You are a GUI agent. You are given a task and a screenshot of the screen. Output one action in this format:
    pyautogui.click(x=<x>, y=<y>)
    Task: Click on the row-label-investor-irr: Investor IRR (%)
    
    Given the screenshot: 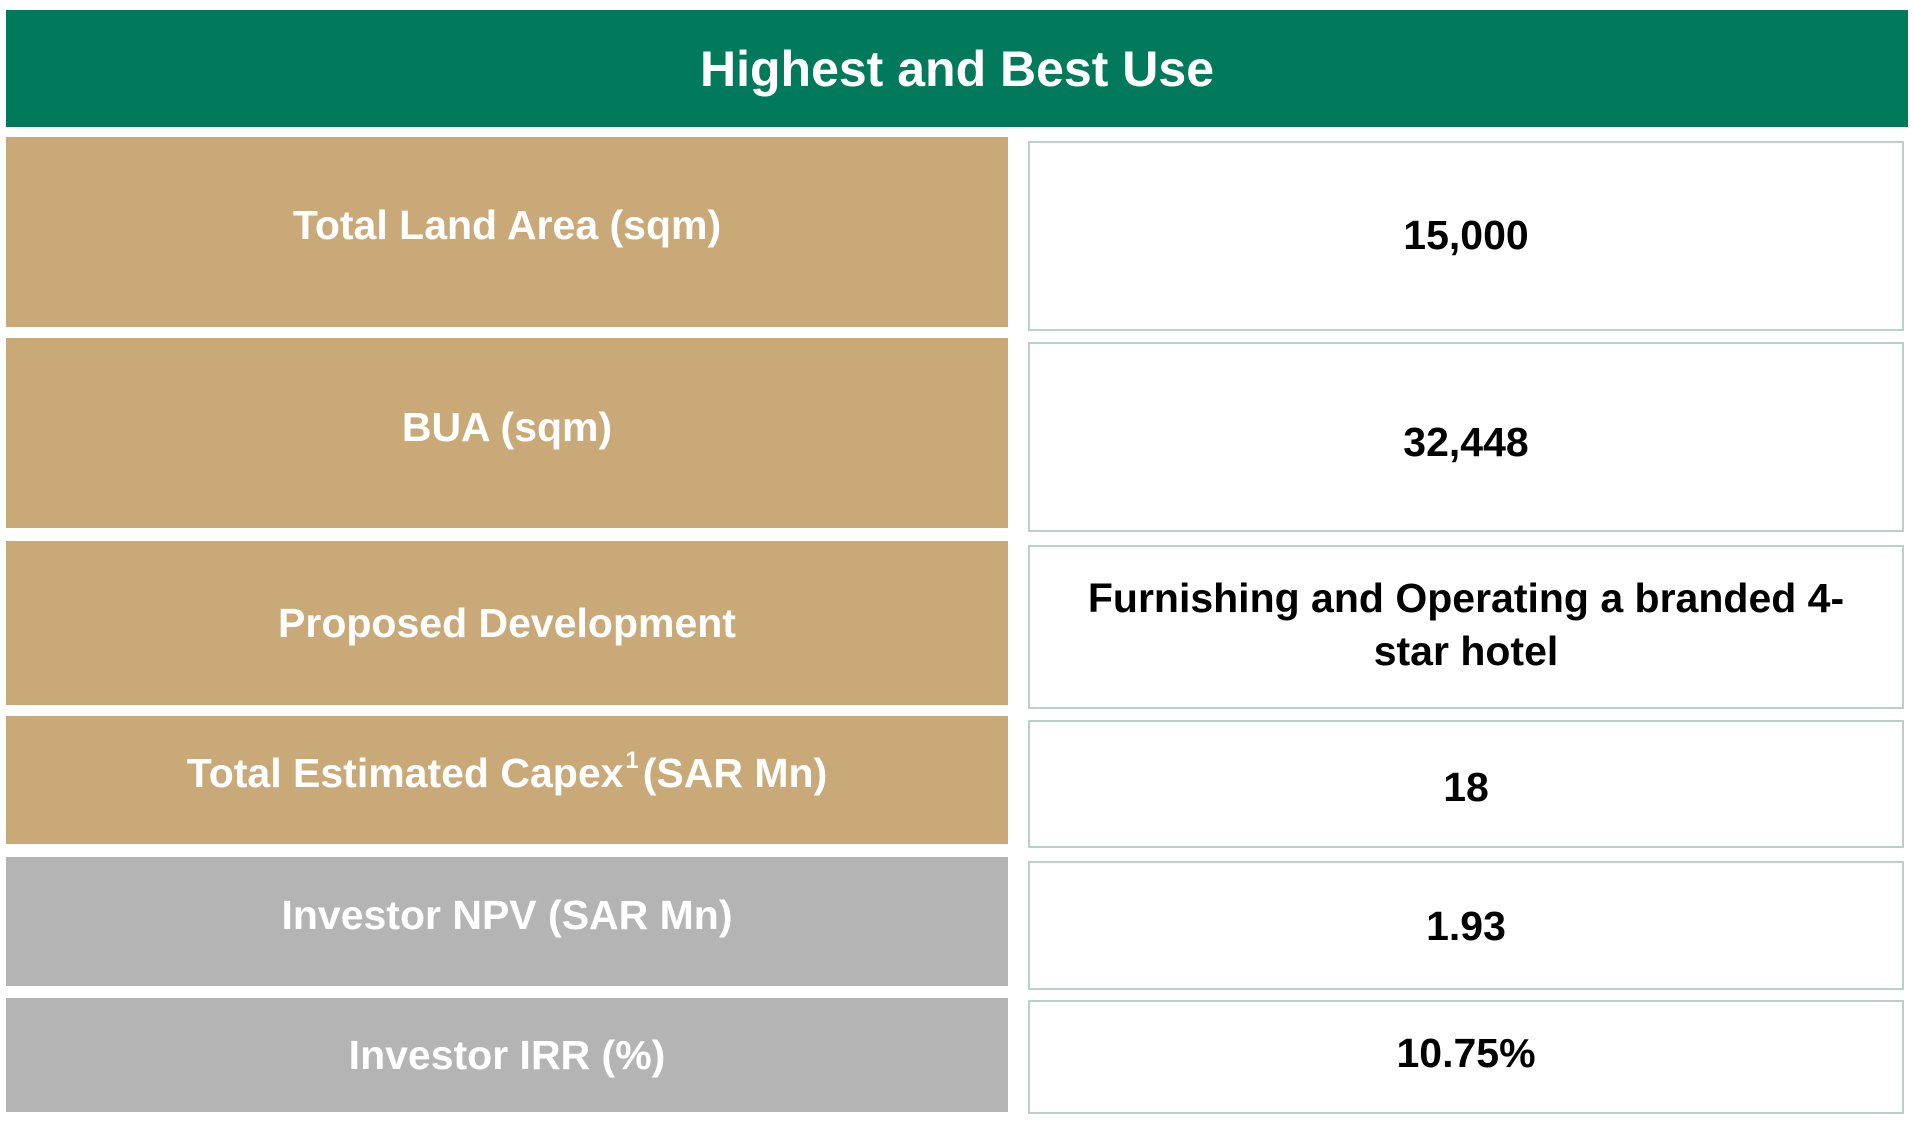 What is the action you would take?
    pyautogui.click(x=507, y=1055)
    